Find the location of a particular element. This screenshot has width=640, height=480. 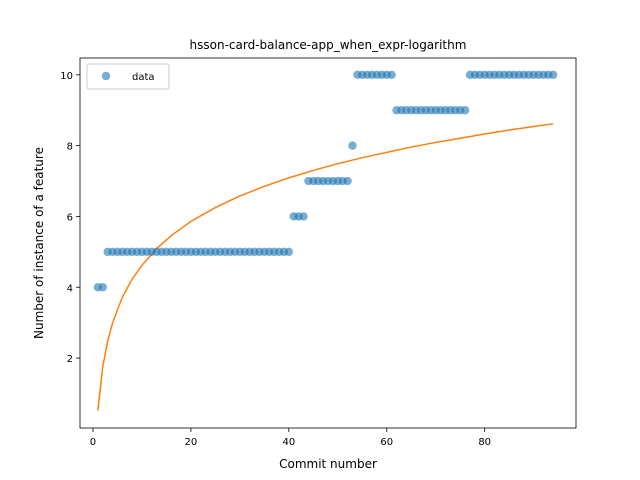

legend-label: data is located at coordinates (143, 77).